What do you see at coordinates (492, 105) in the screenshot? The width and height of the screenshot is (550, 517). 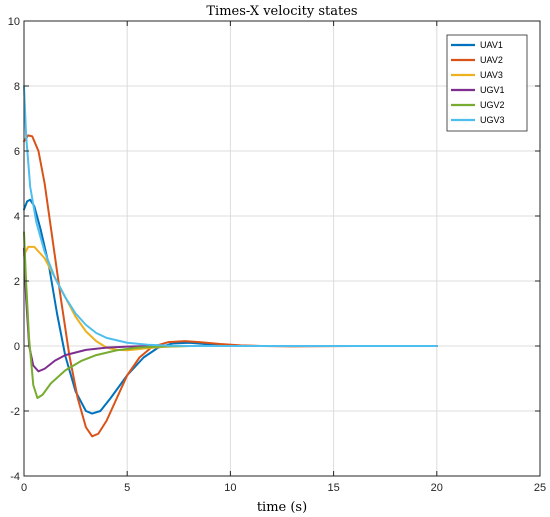 I see `legend-label-ugv2: UGV2` at bounding box center [492, 105].